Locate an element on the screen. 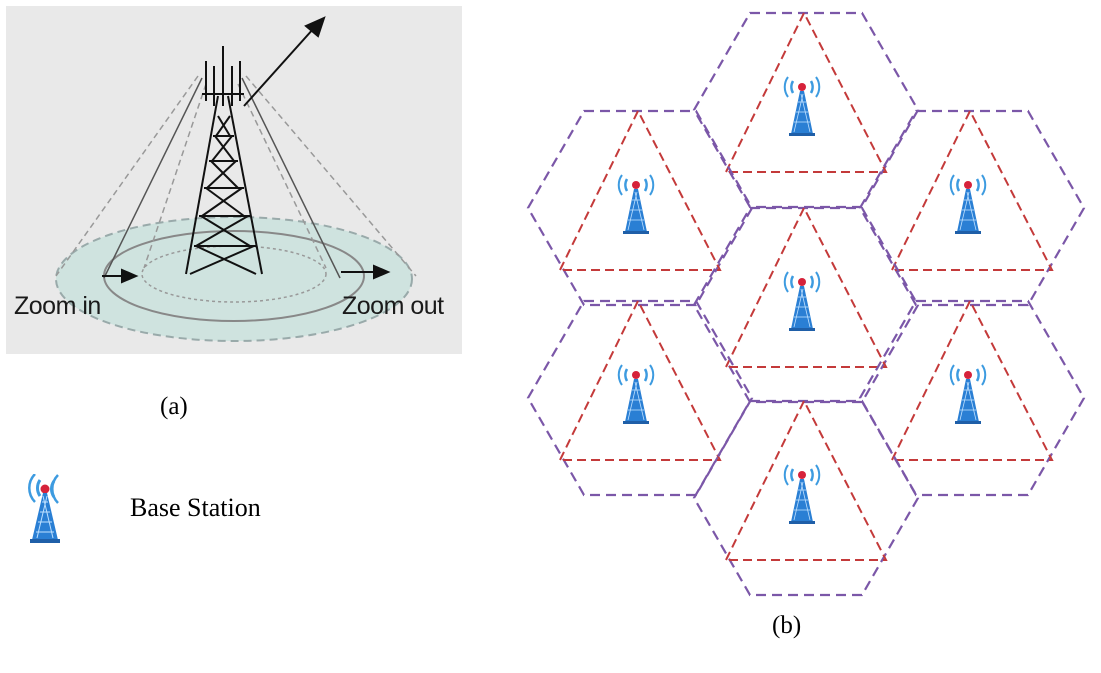 This screenshot has height=673, width=1101. arrows is located at coordinates (246, 150).